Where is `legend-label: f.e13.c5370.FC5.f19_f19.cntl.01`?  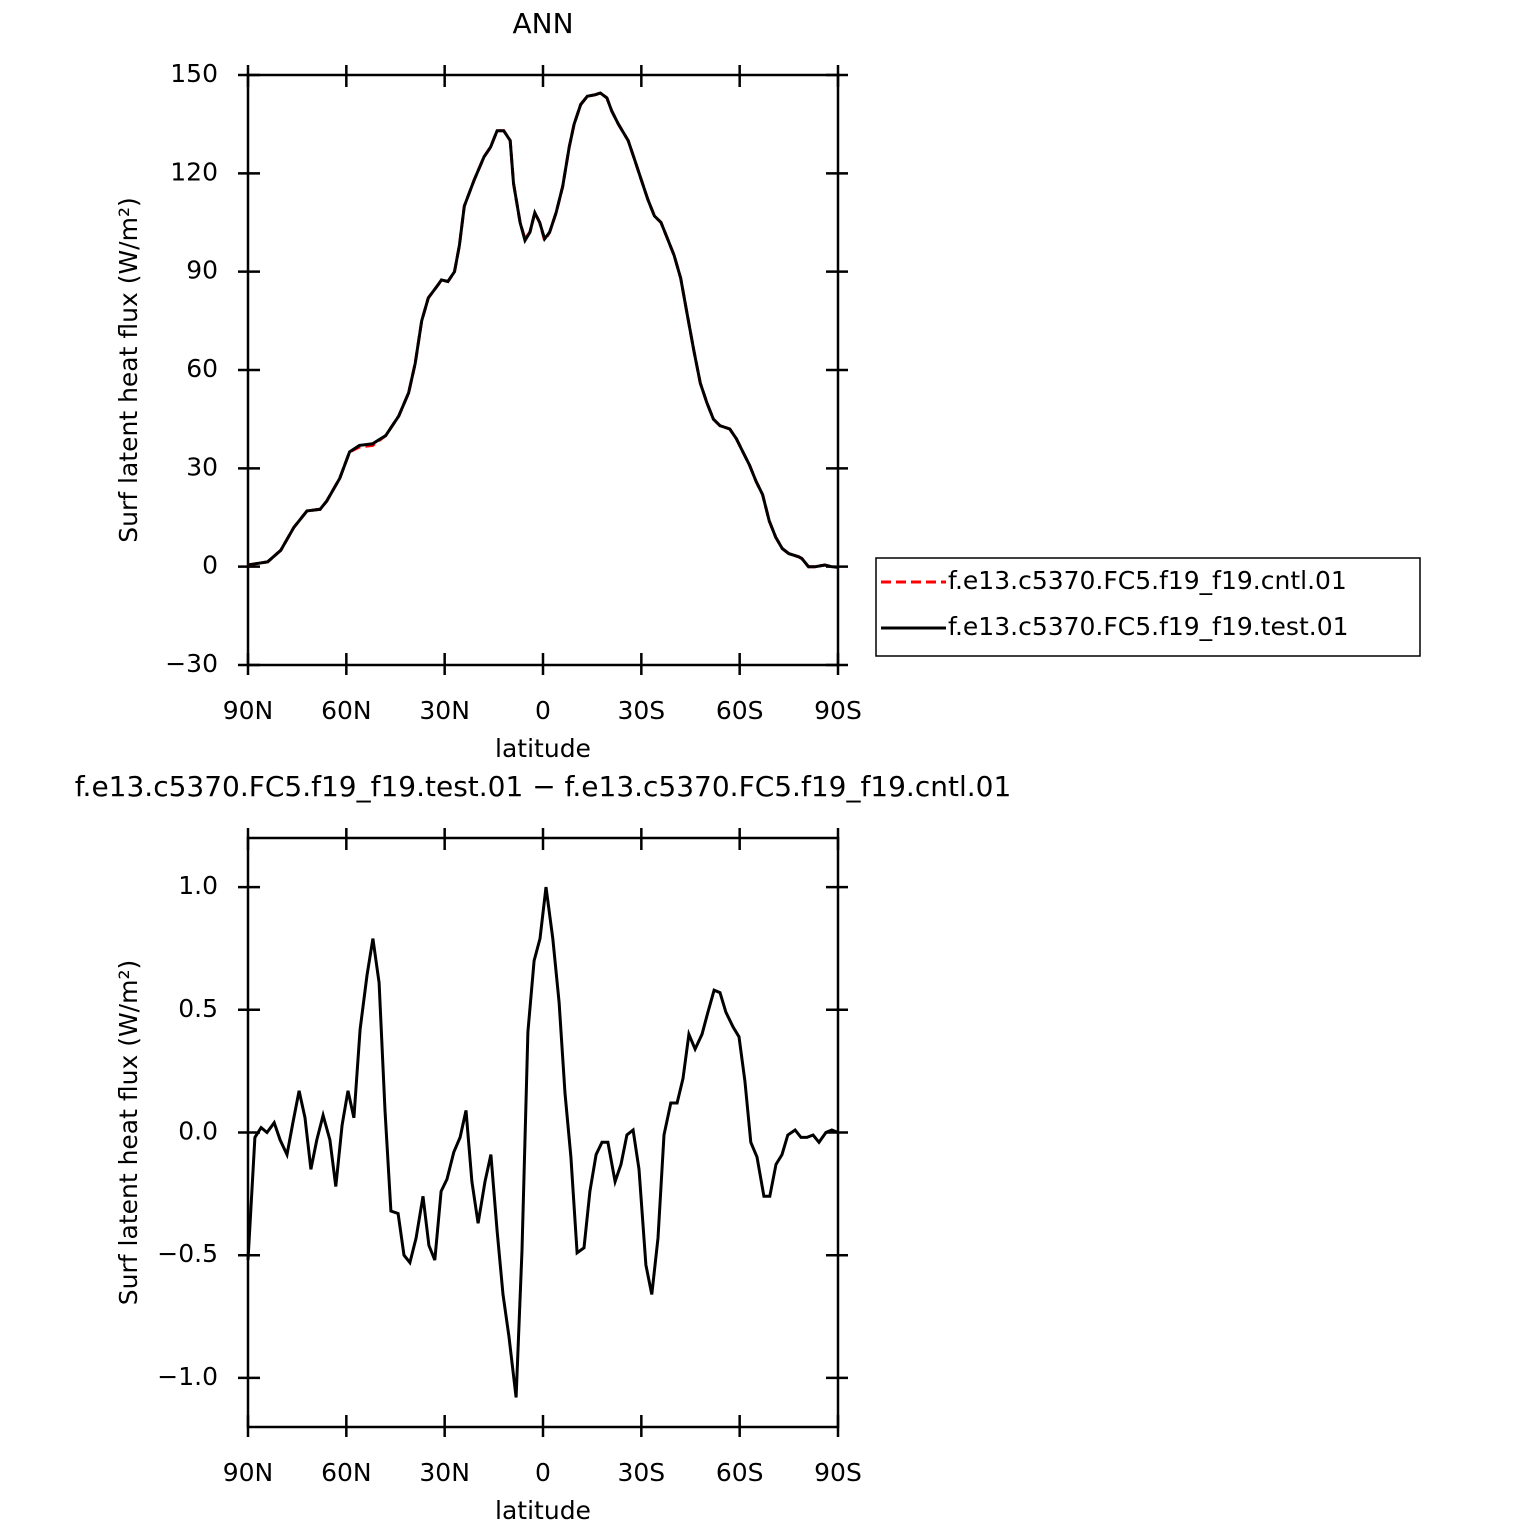
legend-label: f.e13.c5370.FC5.f19_f19.cntl.01 is located at coordinates (1147, 580).